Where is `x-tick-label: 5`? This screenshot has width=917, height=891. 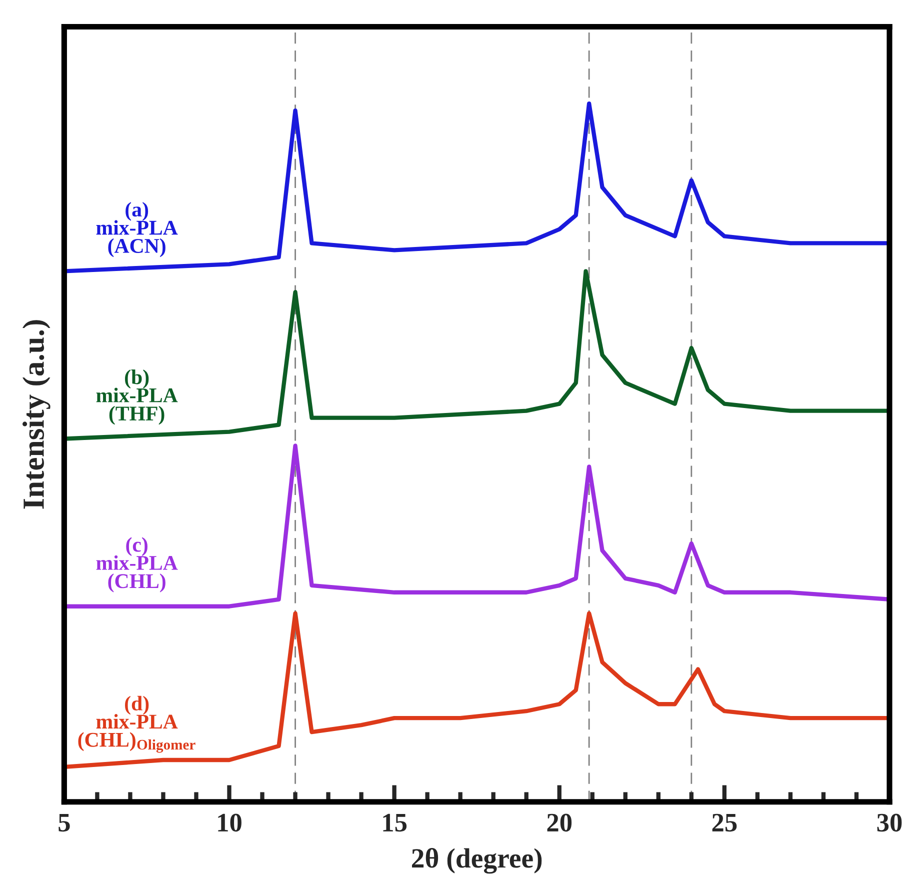 x-tick-label: 5 is located at coordinates (64, 823).